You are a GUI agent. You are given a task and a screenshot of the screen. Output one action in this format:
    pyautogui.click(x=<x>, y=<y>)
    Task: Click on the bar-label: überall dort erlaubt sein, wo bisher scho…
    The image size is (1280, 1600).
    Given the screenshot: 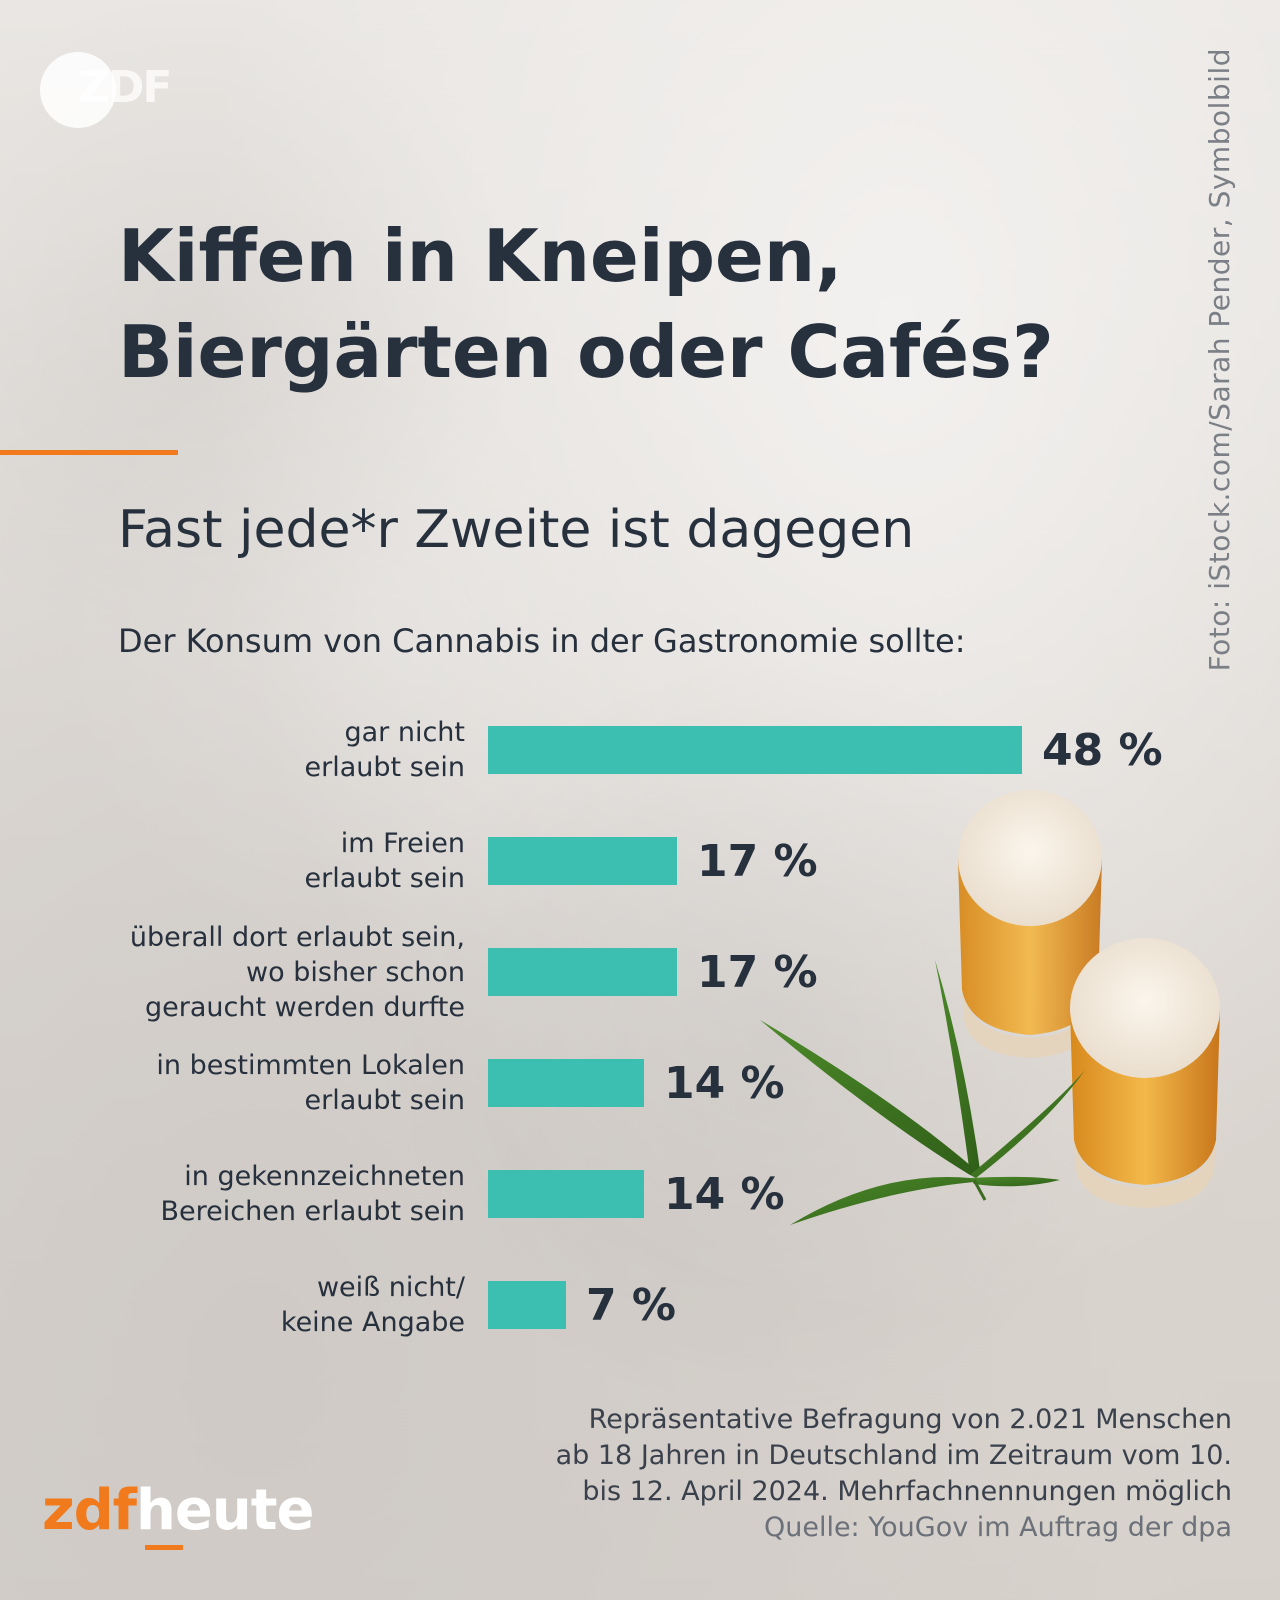 What is the action you would take?
    pyautogui.click(x=245, y=972)
    